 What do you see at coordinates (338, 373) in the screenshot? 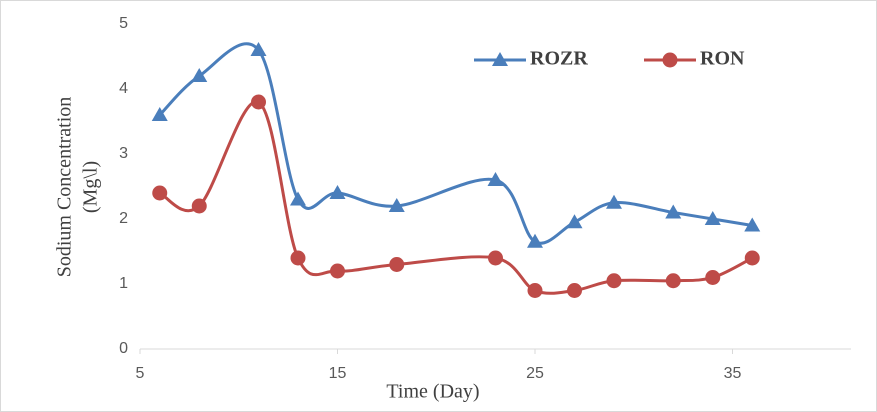
I see `x-tick-label: 15` at bounding box center [338, 373].